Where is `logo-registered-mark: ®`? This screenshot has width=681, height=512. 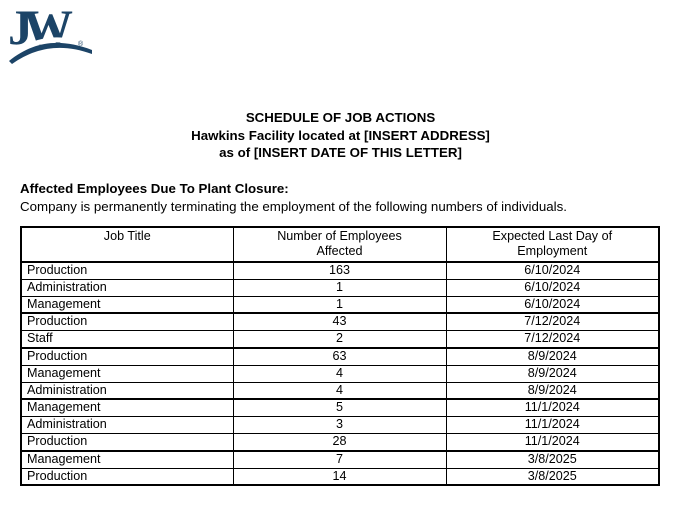 logo-registered-mark: ® is located at coordinates (81, 44).